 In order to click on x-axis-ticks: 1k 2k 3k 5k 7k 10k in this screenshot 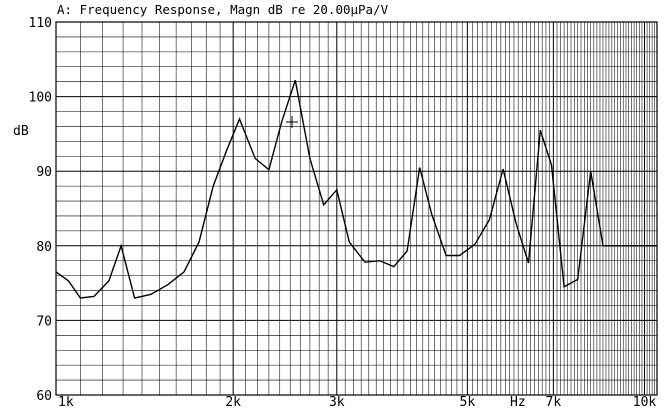, I will do `click(357, 402)`.